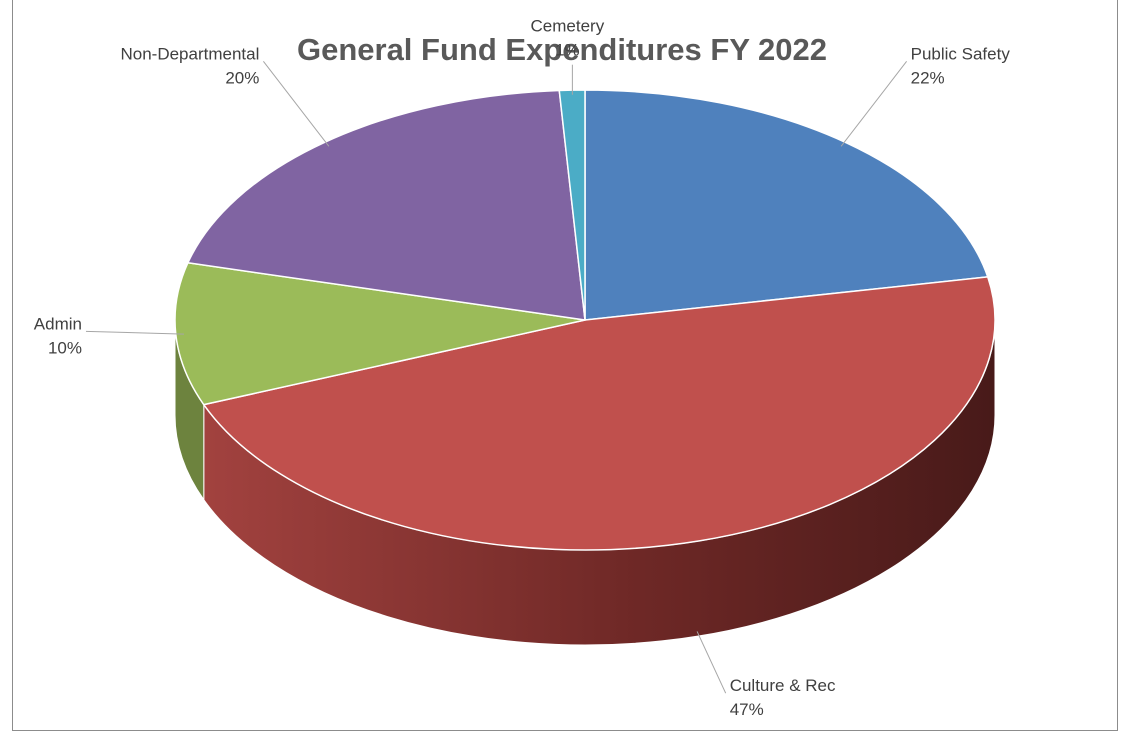 Image resolution: width=1129 pixels, height=731 pixels. I want to click on leader-line-admin, so click(135, 332).